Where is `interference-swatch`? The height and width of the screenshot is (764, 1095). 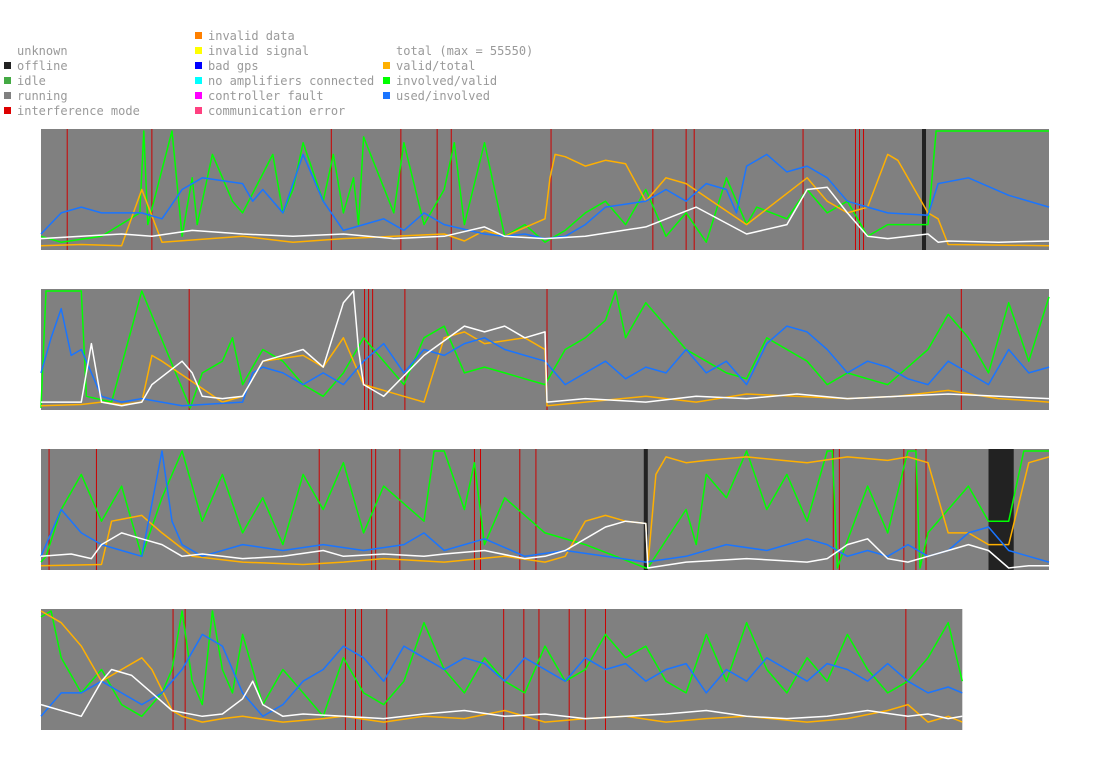 interference-swatch is located at coordinates (7, 110).